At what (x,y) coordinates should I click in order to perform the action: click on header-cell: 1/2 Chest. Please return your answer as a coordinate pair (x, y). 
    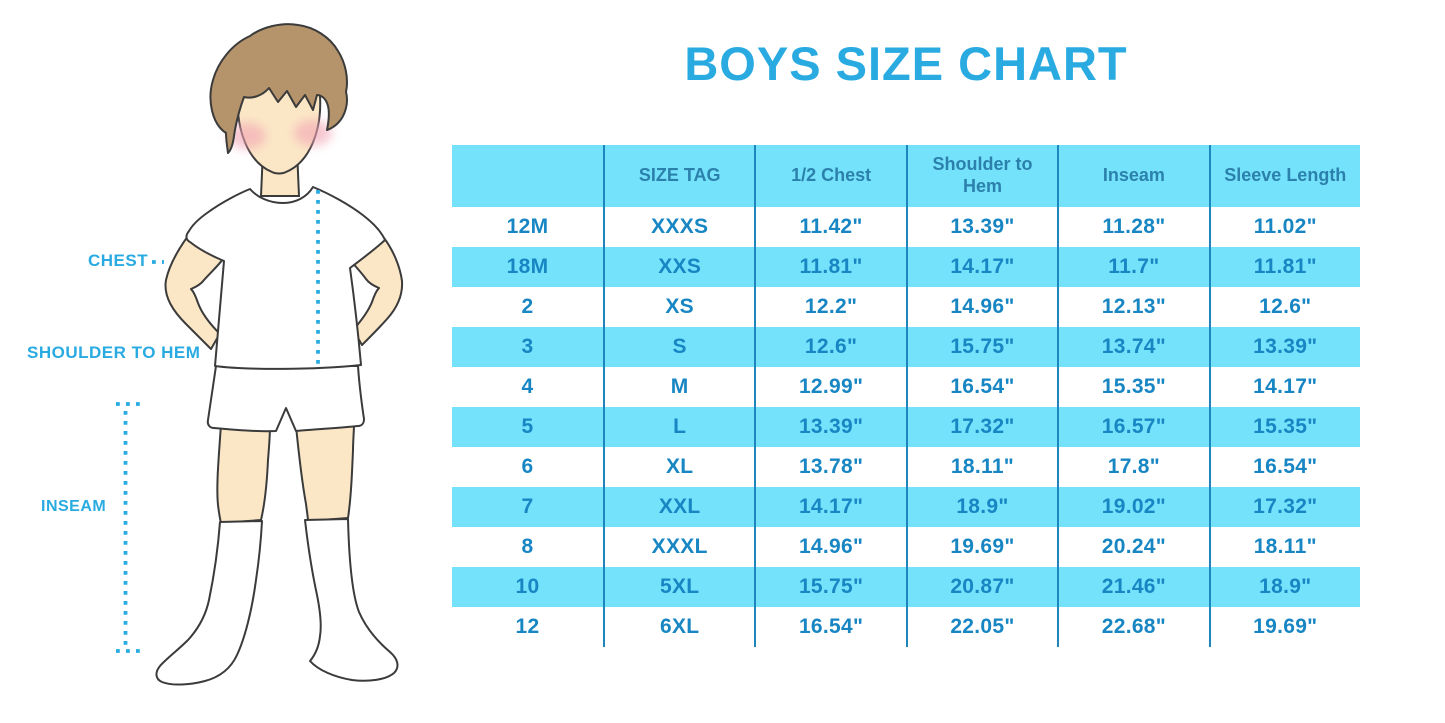
    Looking at the image, I should click on (830, 176).